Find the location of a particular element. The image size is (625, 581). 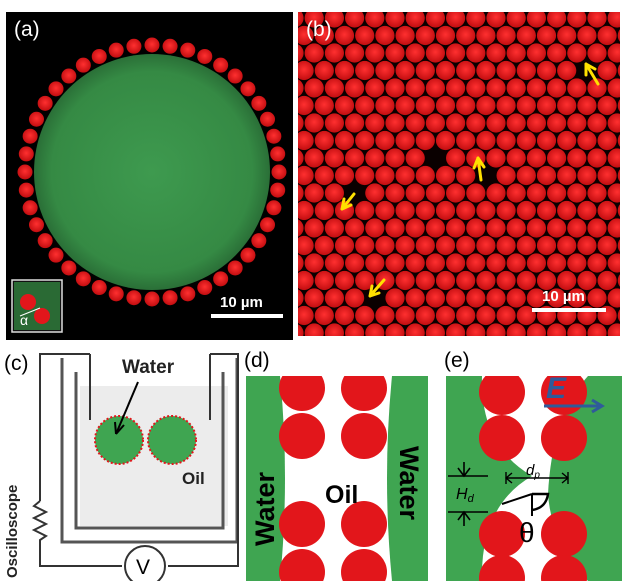

panel-b-scale-bar is located at coordinates (569, 310).